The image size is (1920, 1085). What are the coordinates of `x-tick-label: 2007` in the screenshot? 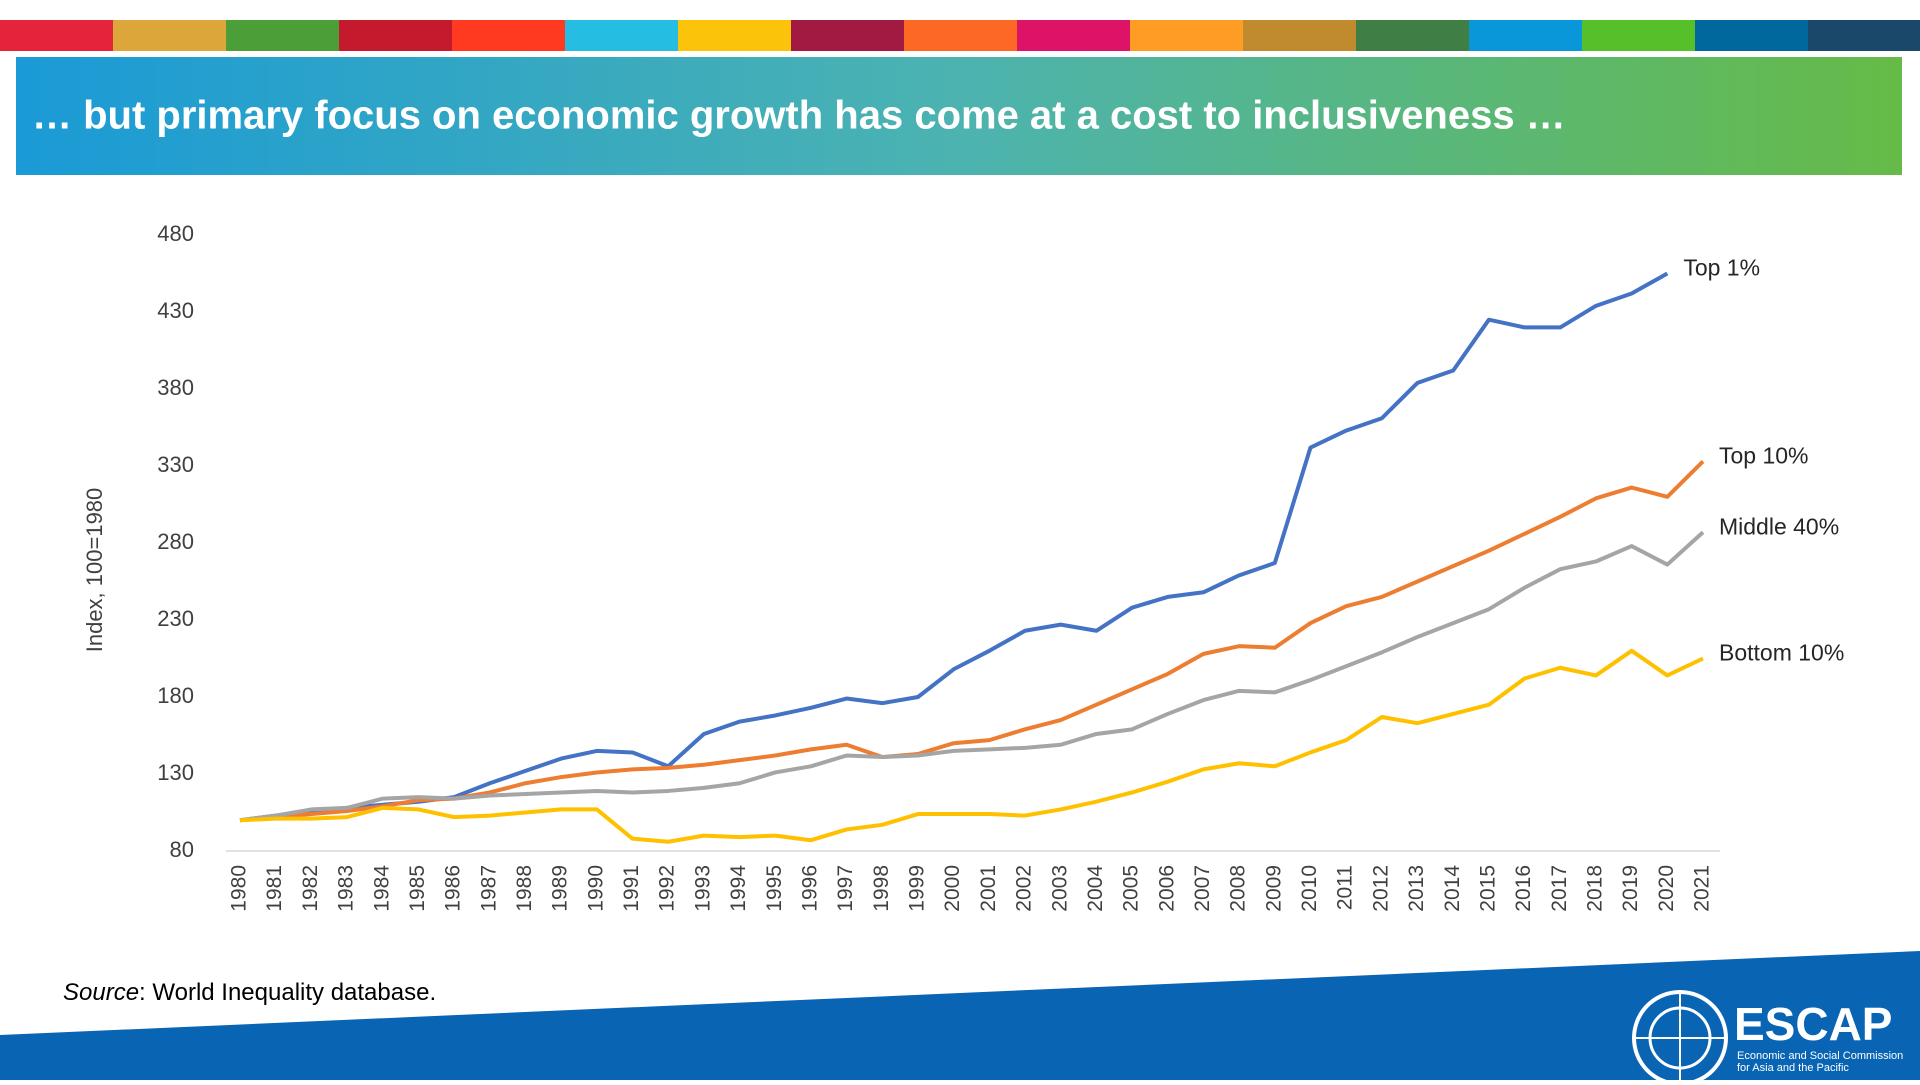 It's located at (1202, 888).